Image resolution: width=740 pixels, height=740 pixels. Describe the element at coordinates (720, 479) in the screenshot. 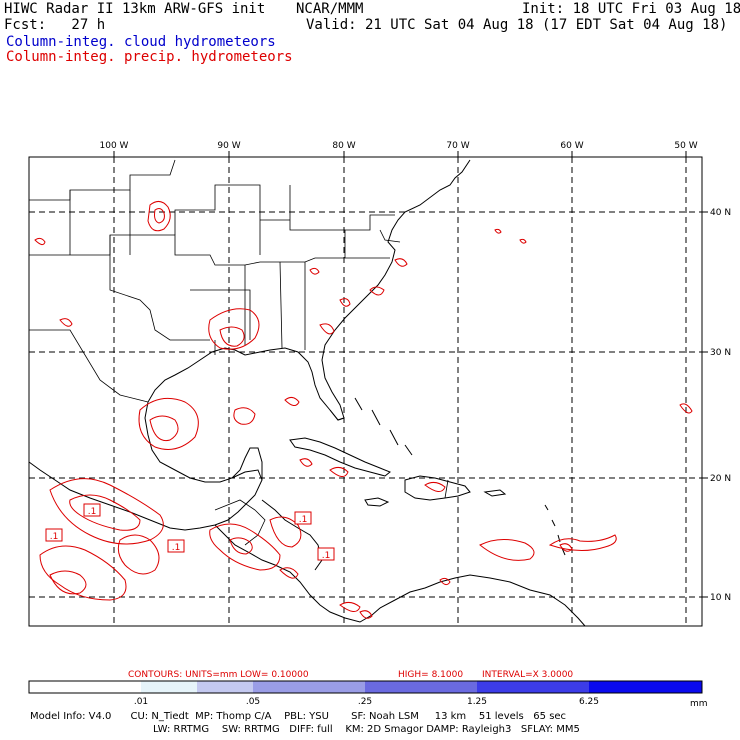

I see `lat-label: 20 N` at that location.